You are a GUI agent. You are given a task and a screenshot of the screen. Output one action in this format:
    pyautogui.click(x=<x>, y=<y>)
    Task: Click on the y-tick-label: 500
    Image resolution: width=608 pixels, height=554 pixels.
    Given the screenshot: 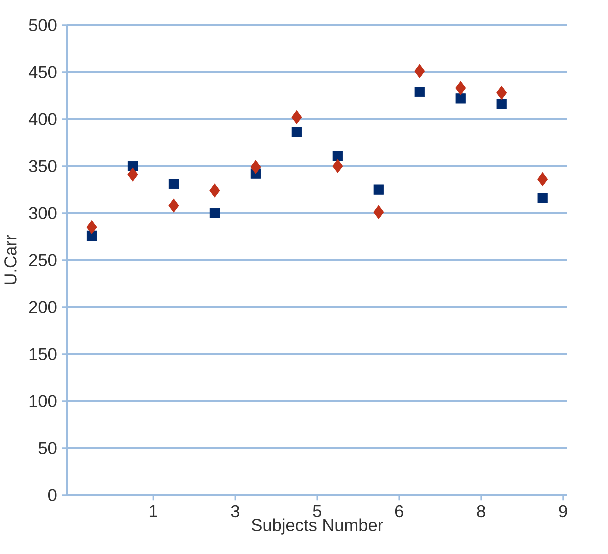 What is the action you would take?
    pyautogui.click(x=43, y=25)
    